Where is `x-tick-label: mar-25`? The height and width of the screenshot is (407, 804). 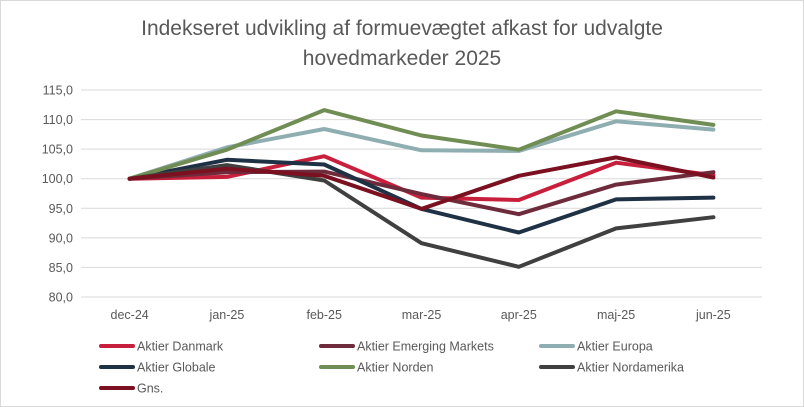 x-tick-label: mar-25 is located at coordinates (422, 315).